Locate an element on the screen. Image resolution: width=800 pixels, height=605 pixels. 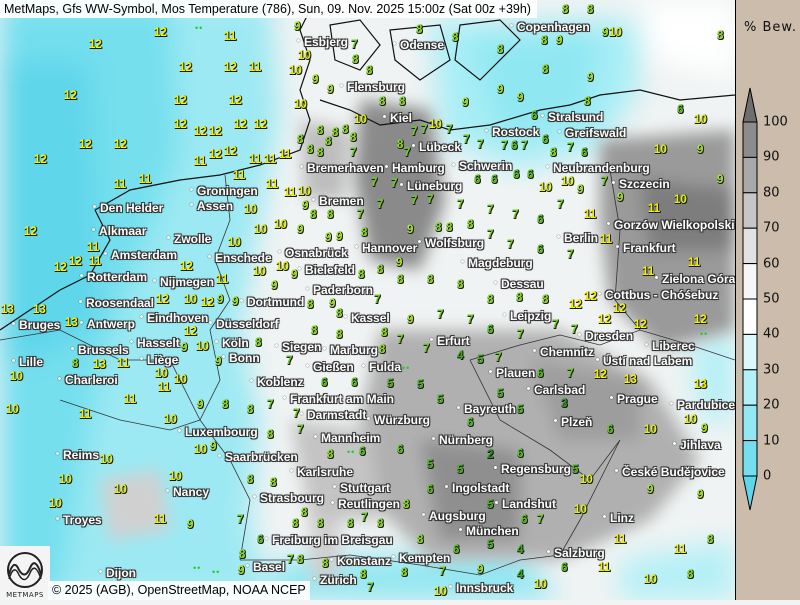
city-name: Eindhoven is located at coordinates (178, 318).